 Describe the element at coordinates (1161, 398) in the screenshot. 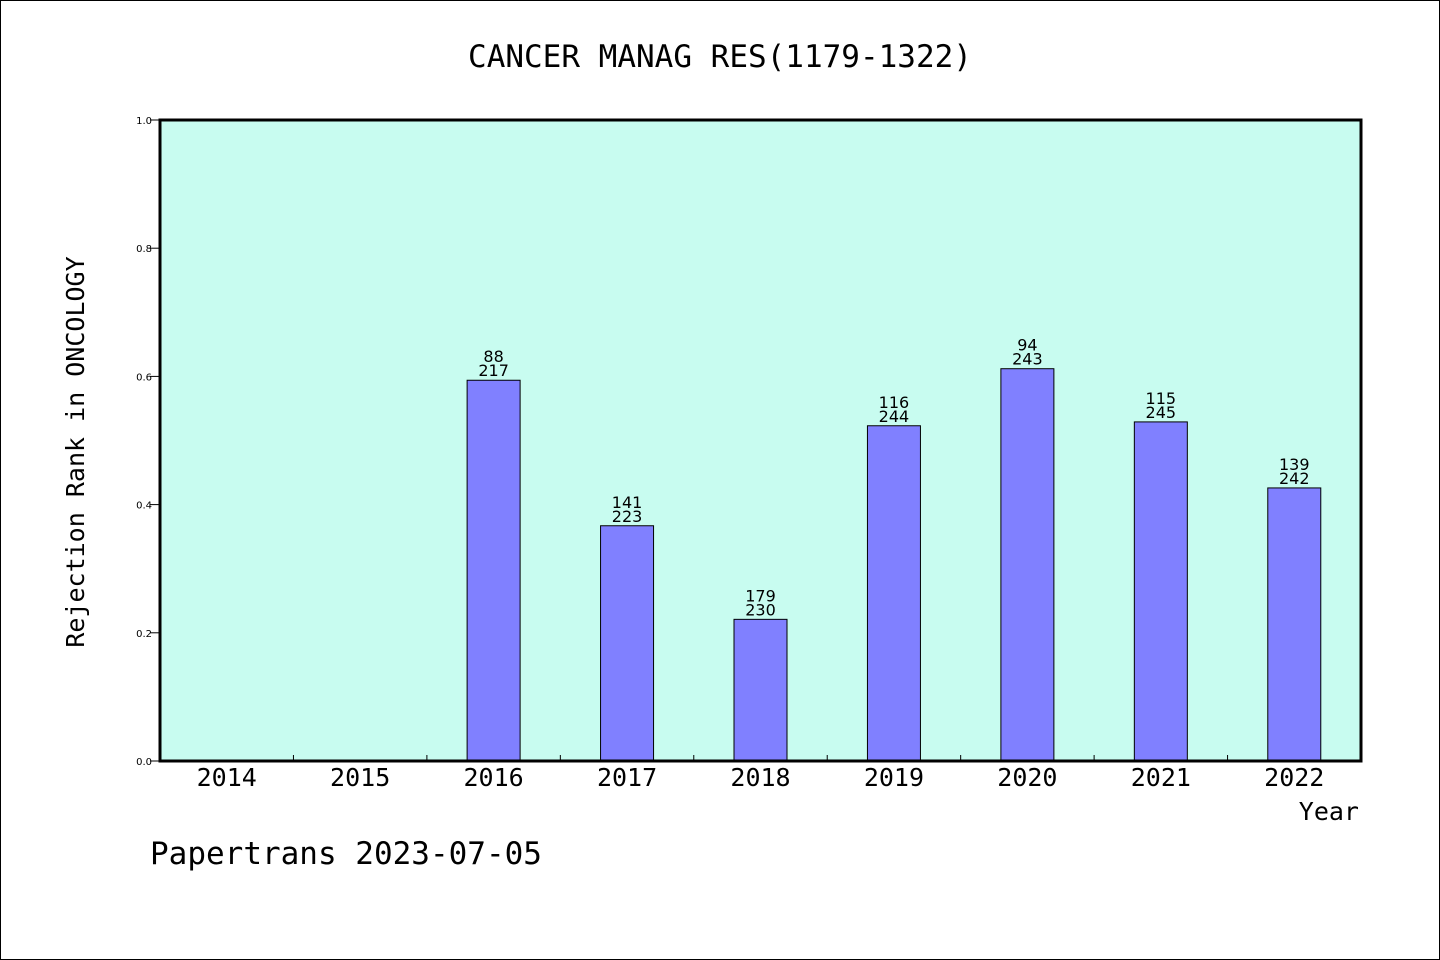

I see `bar-rank-label: 115` at that location.